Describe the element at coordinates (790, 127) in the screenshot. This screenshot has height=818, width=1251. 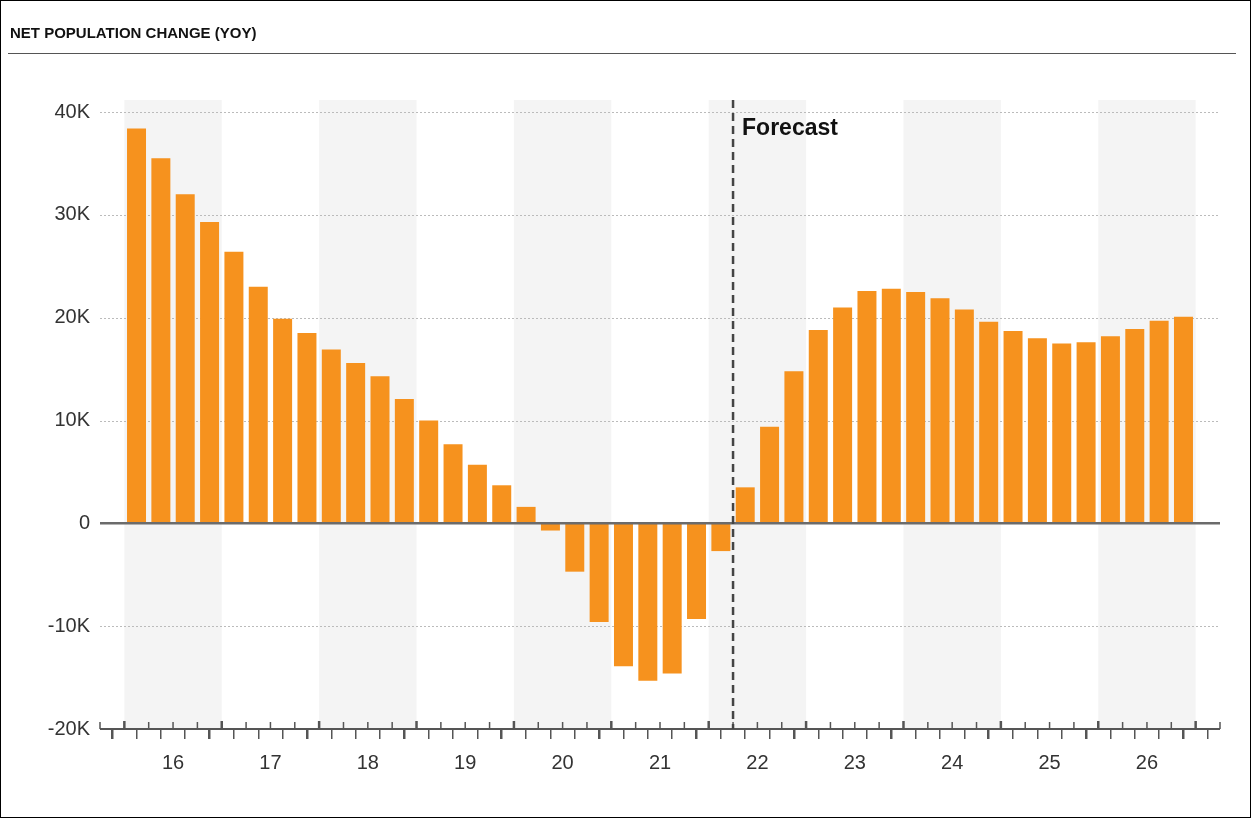
I see `ref-line-label: Forecast` at that location.